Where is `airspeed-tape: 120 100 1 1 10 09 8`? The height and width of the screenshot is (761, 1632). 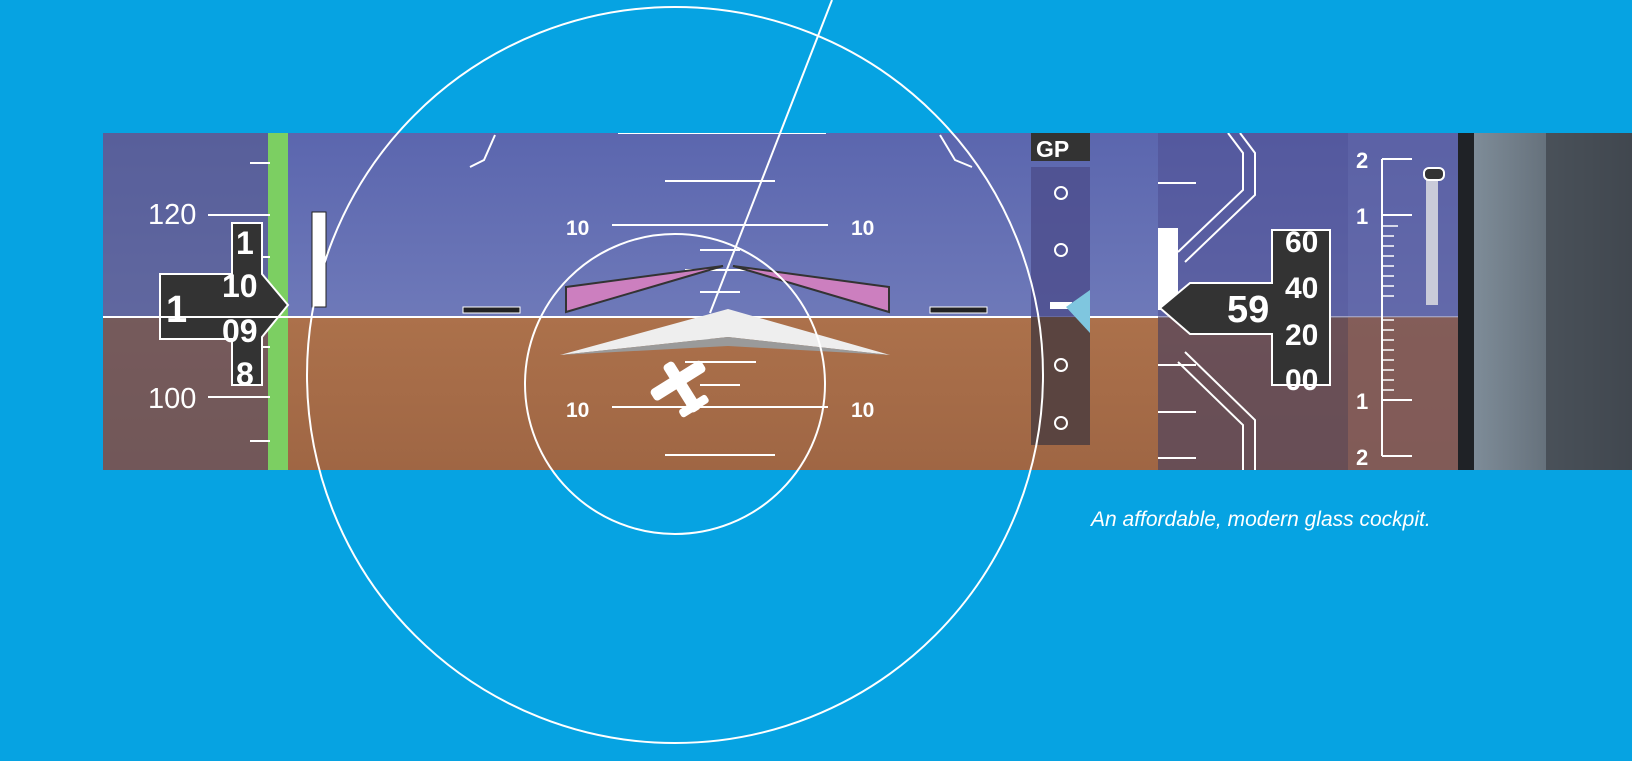
airspeed-tape: 120 100 1 1 10 09 8 is located at coordinates (215, 301).